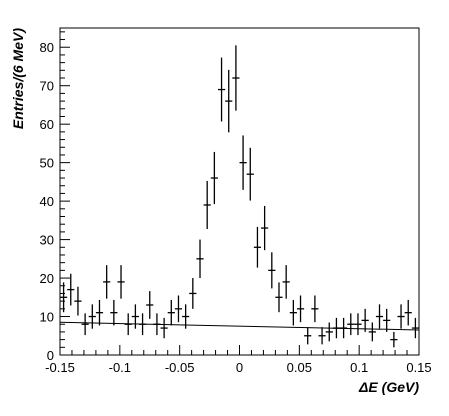 Image resolution: width=449 pixels, height=416 pixels. I want to click on y-tick-label: 20, so click(47, 278).